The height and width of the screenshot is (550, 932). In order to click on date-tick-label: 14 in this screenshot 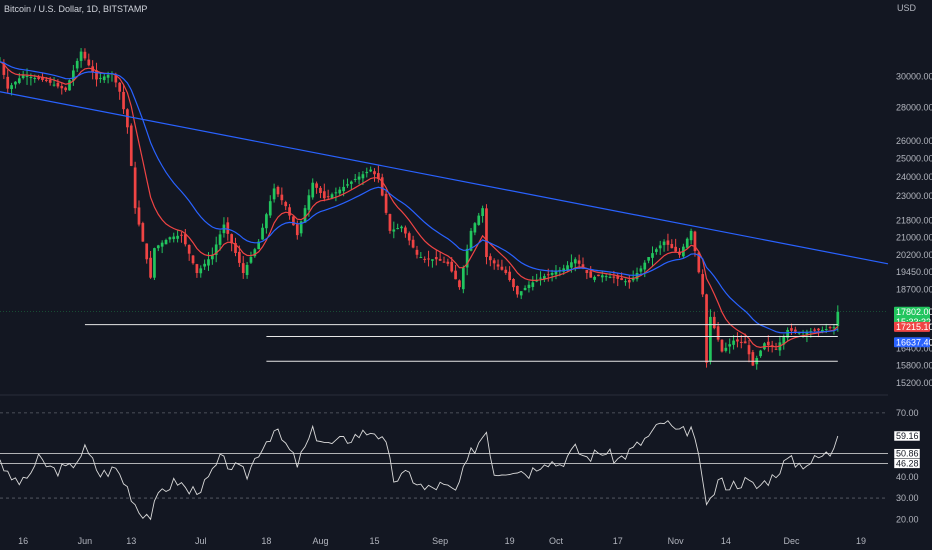, I will do `click(726, 541)`.